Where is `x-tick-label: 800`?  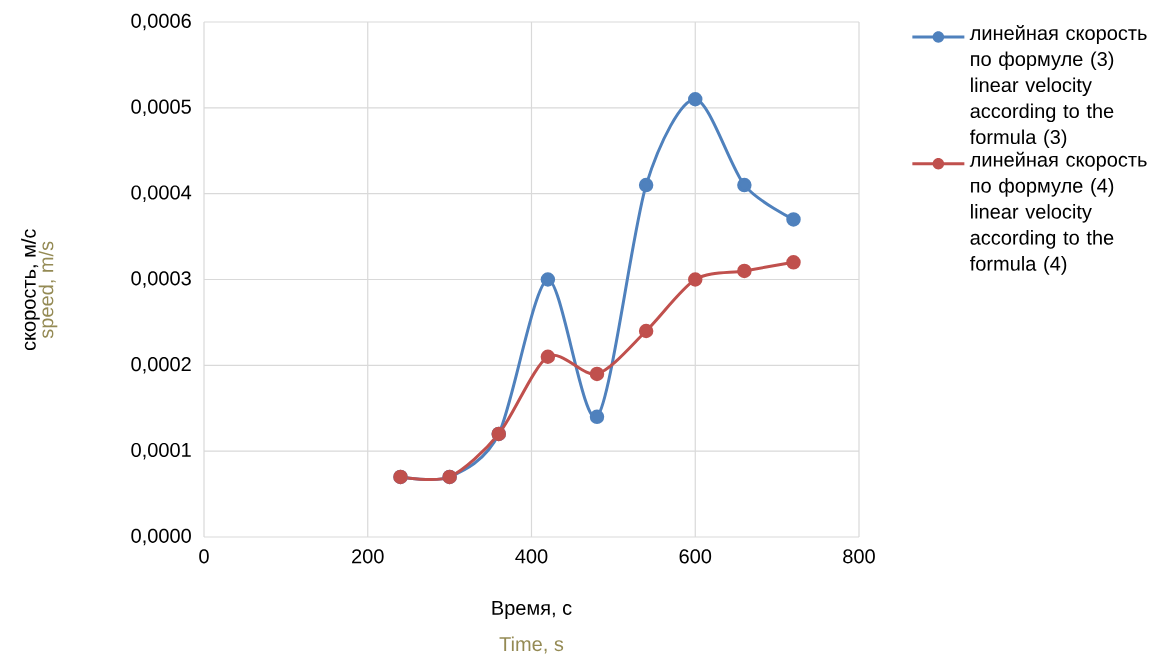 x-tick-label: 800 is located at coordinates (859, 556).